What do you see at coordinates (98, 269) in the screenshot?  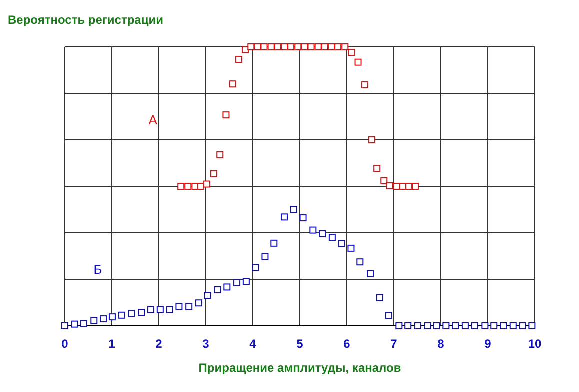 I see `text: Б` at bounding box center [98, 269].